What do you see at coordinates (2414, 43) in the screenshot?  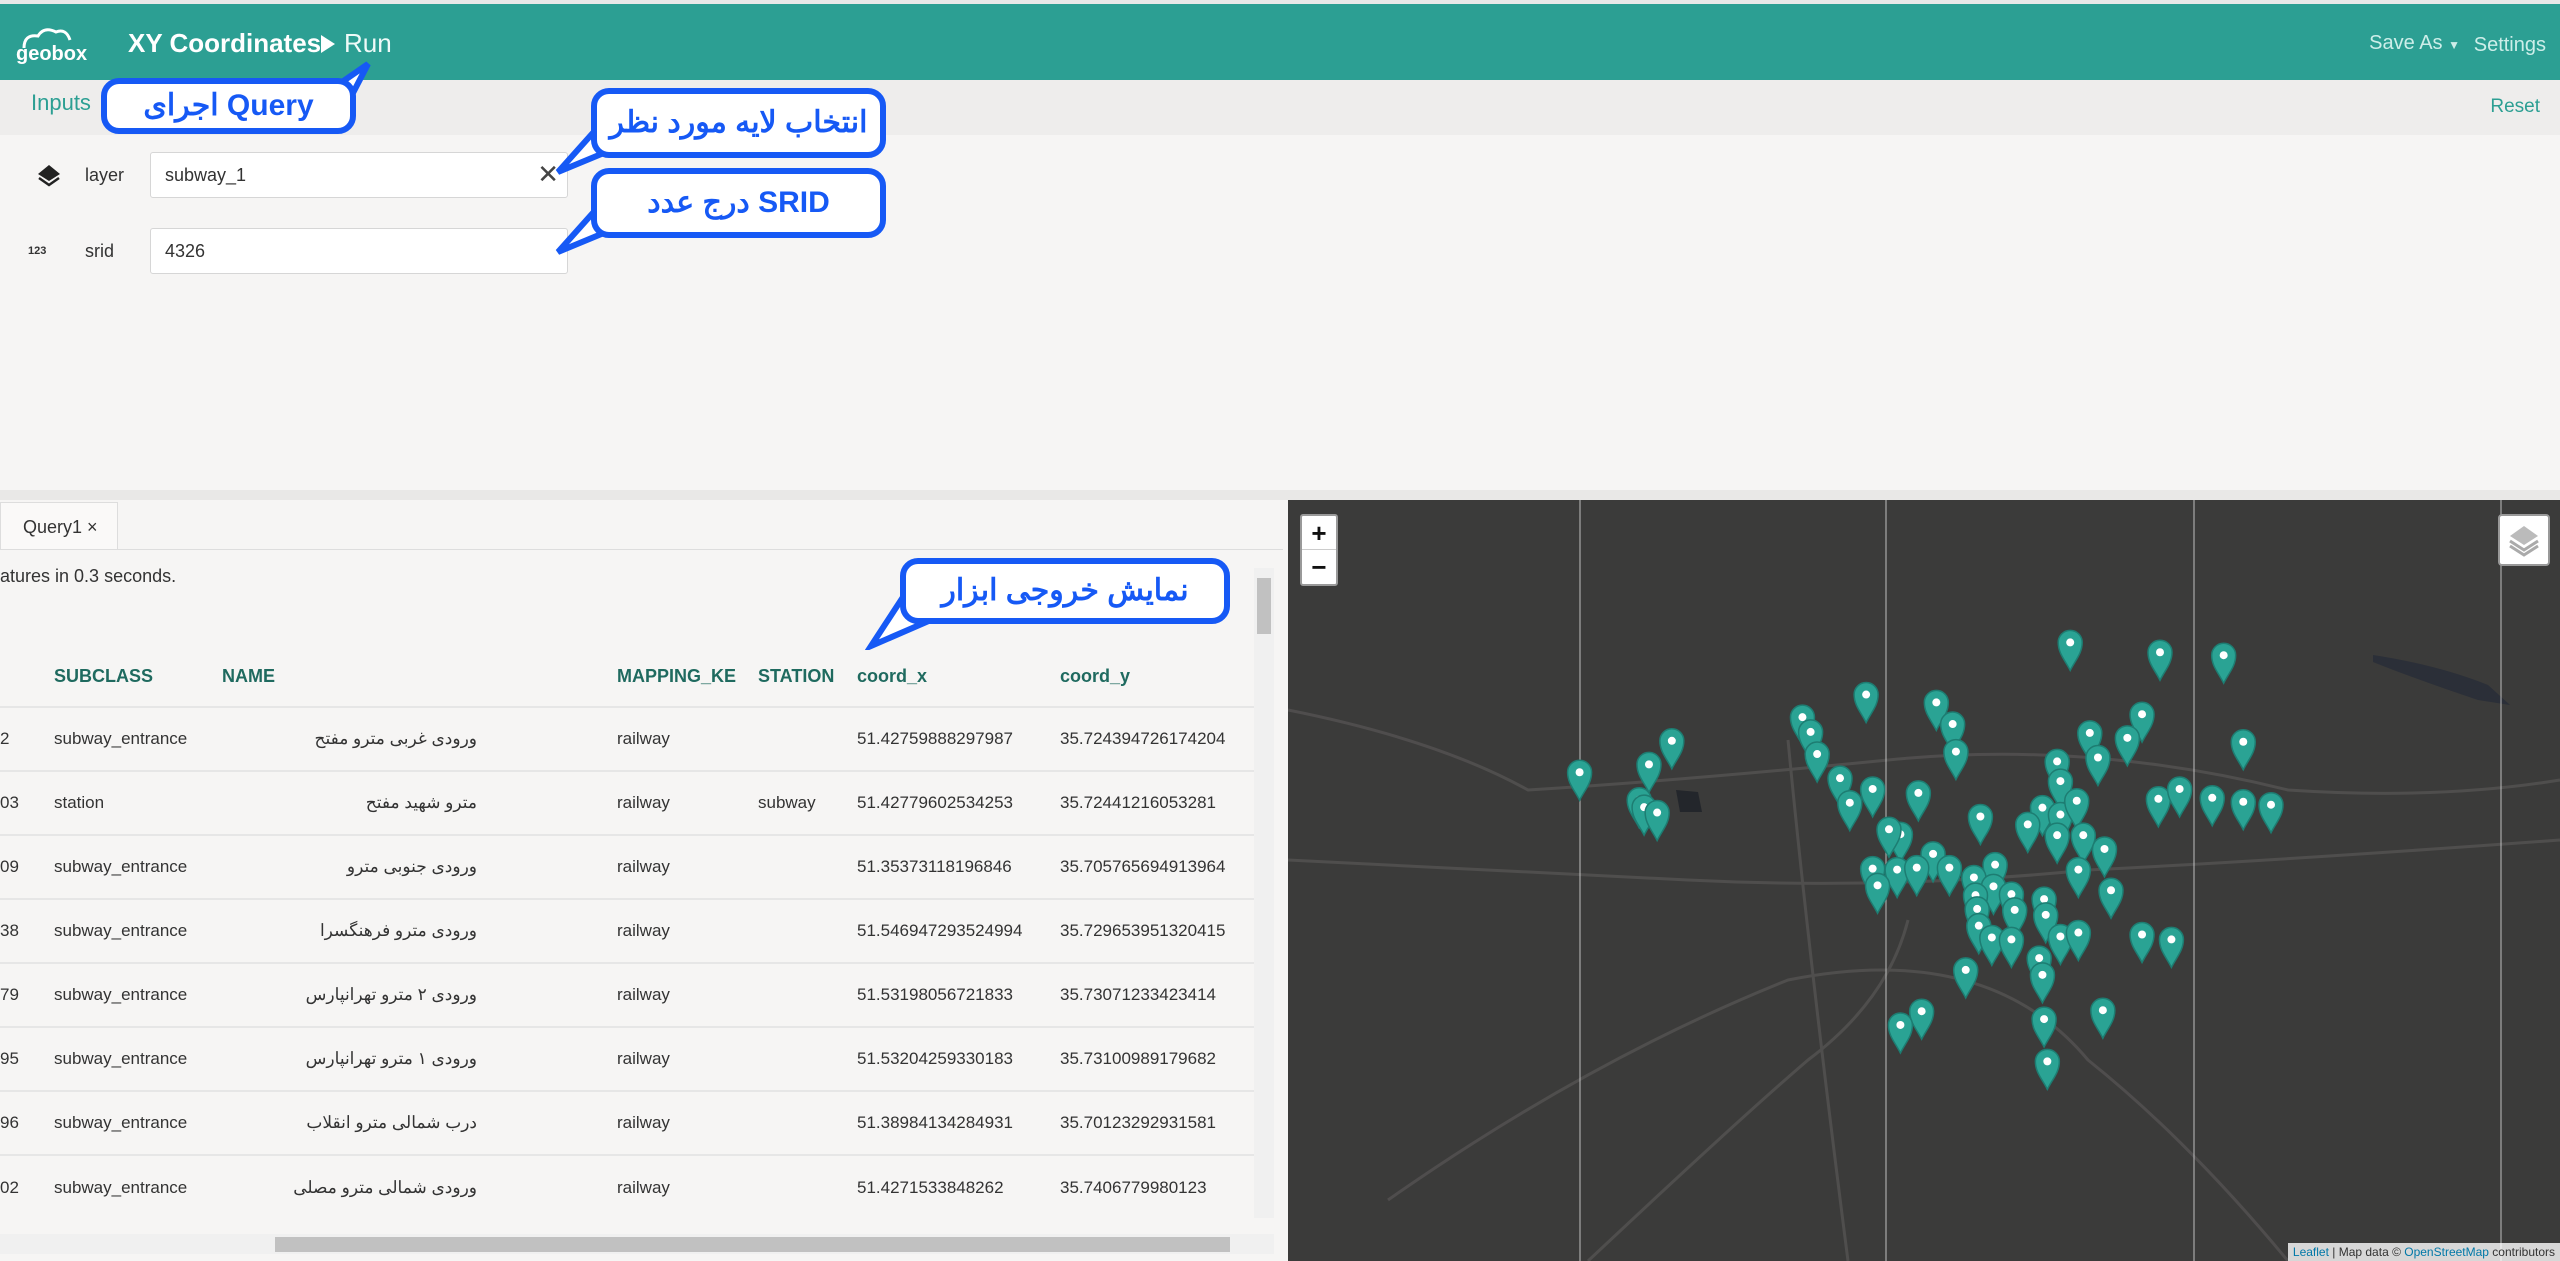 I see `save-as-dropdown: Save As ▼` at bounding box center [2414, 43].